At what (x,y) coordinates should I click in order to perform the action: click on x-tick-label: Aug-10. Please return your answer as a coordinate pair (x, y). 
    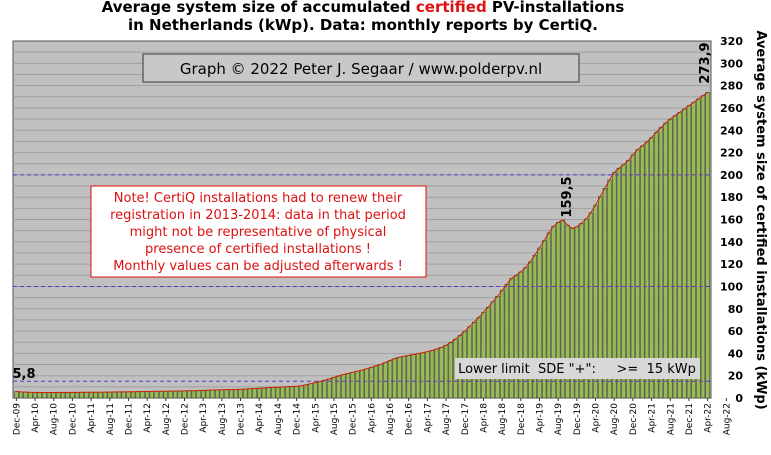
    Looking at the image, I should click on (55, 419).